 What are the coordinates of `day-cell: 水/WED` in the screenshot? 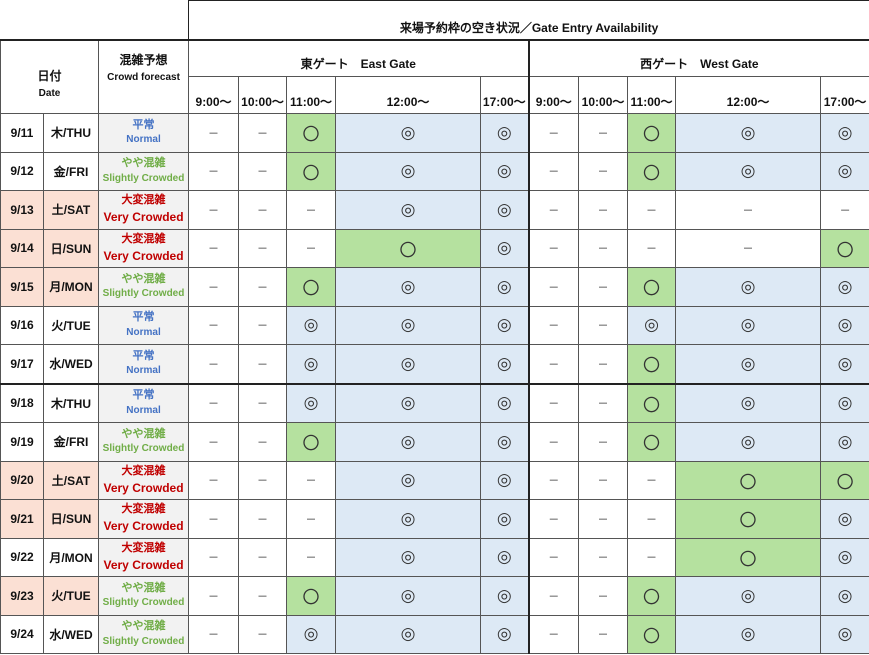 It's located at (71, 634).